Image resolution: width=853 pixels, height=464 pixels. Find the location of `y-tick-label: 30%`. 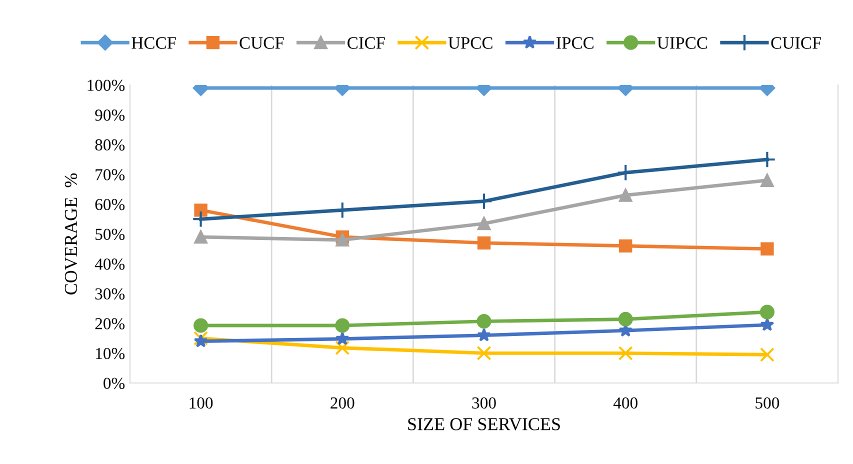

y-tick-label: 30% is located at coordinates (110, 294).